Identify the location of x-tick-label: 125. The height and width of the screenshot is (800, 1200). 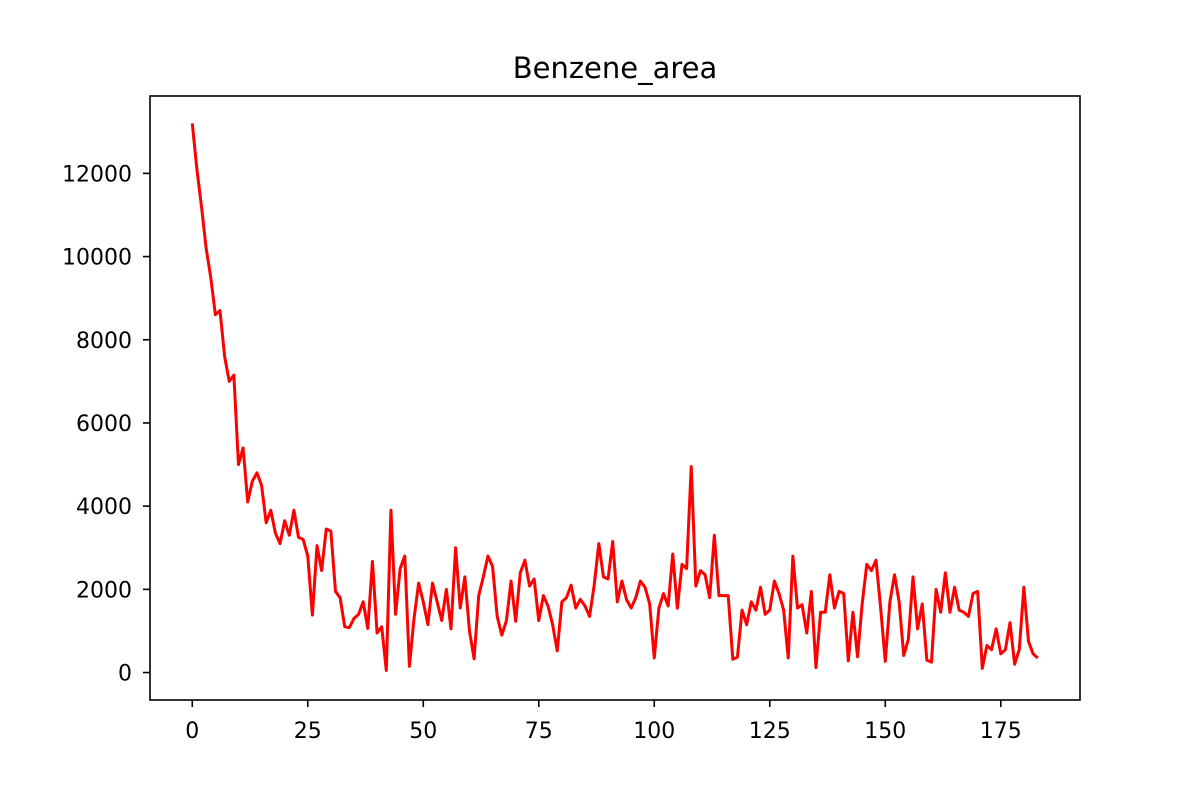
(770, 731).